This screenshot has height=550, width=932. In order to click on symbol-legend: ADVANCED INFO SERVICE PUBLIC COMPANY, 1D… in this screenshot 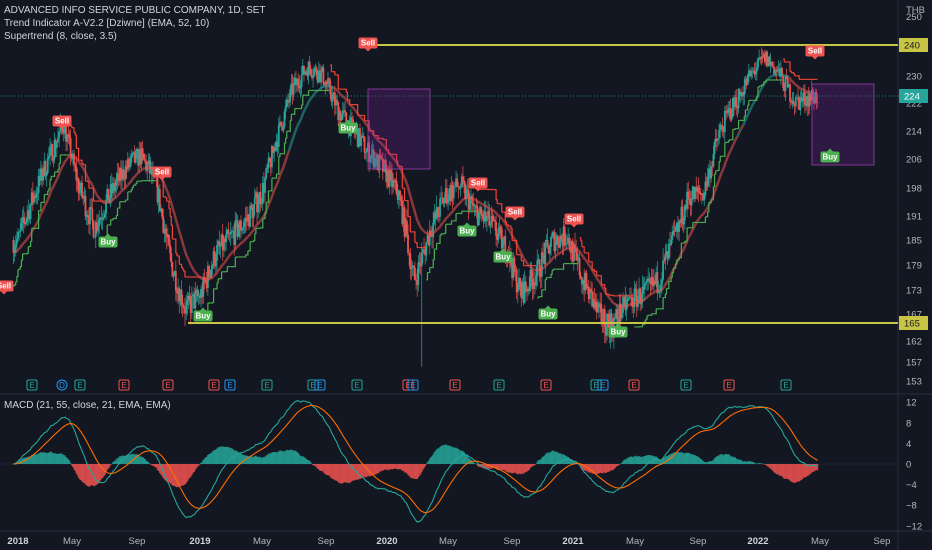, I will do `click(135, 10)`.